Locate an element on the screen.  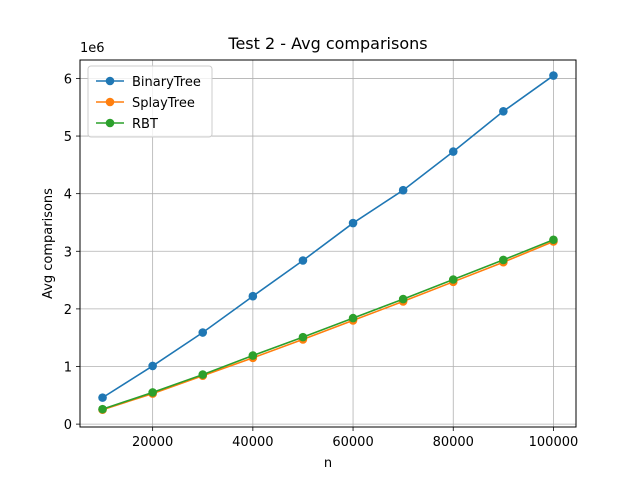
chart-title: Test 2 - Avg comparisons is located at coordinates (327, 43).